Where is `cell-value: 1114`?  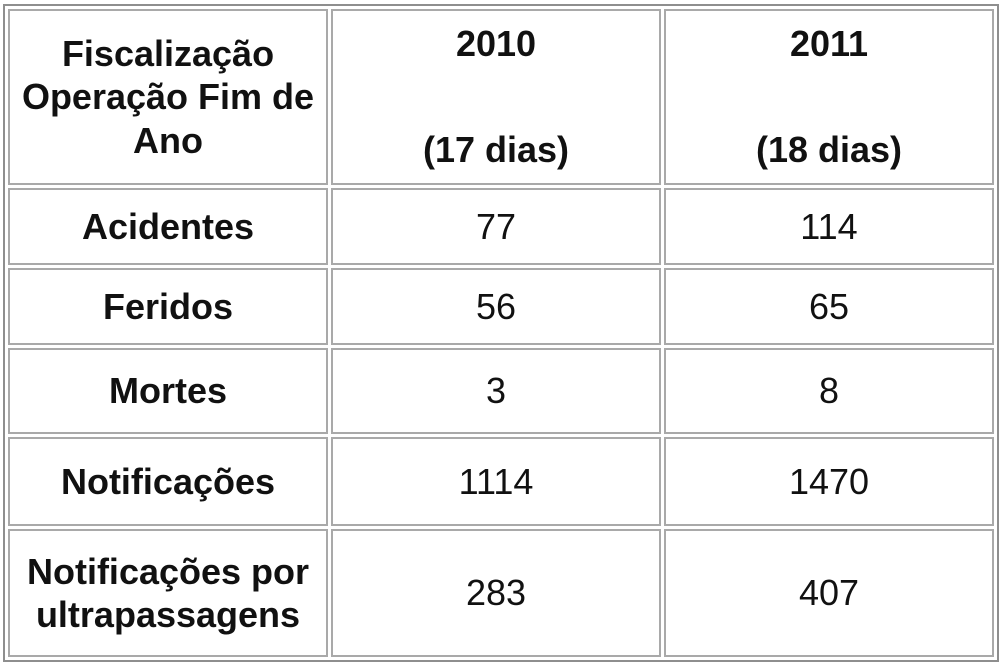
cell-value: 1114 is located at coordinates (496, 481).